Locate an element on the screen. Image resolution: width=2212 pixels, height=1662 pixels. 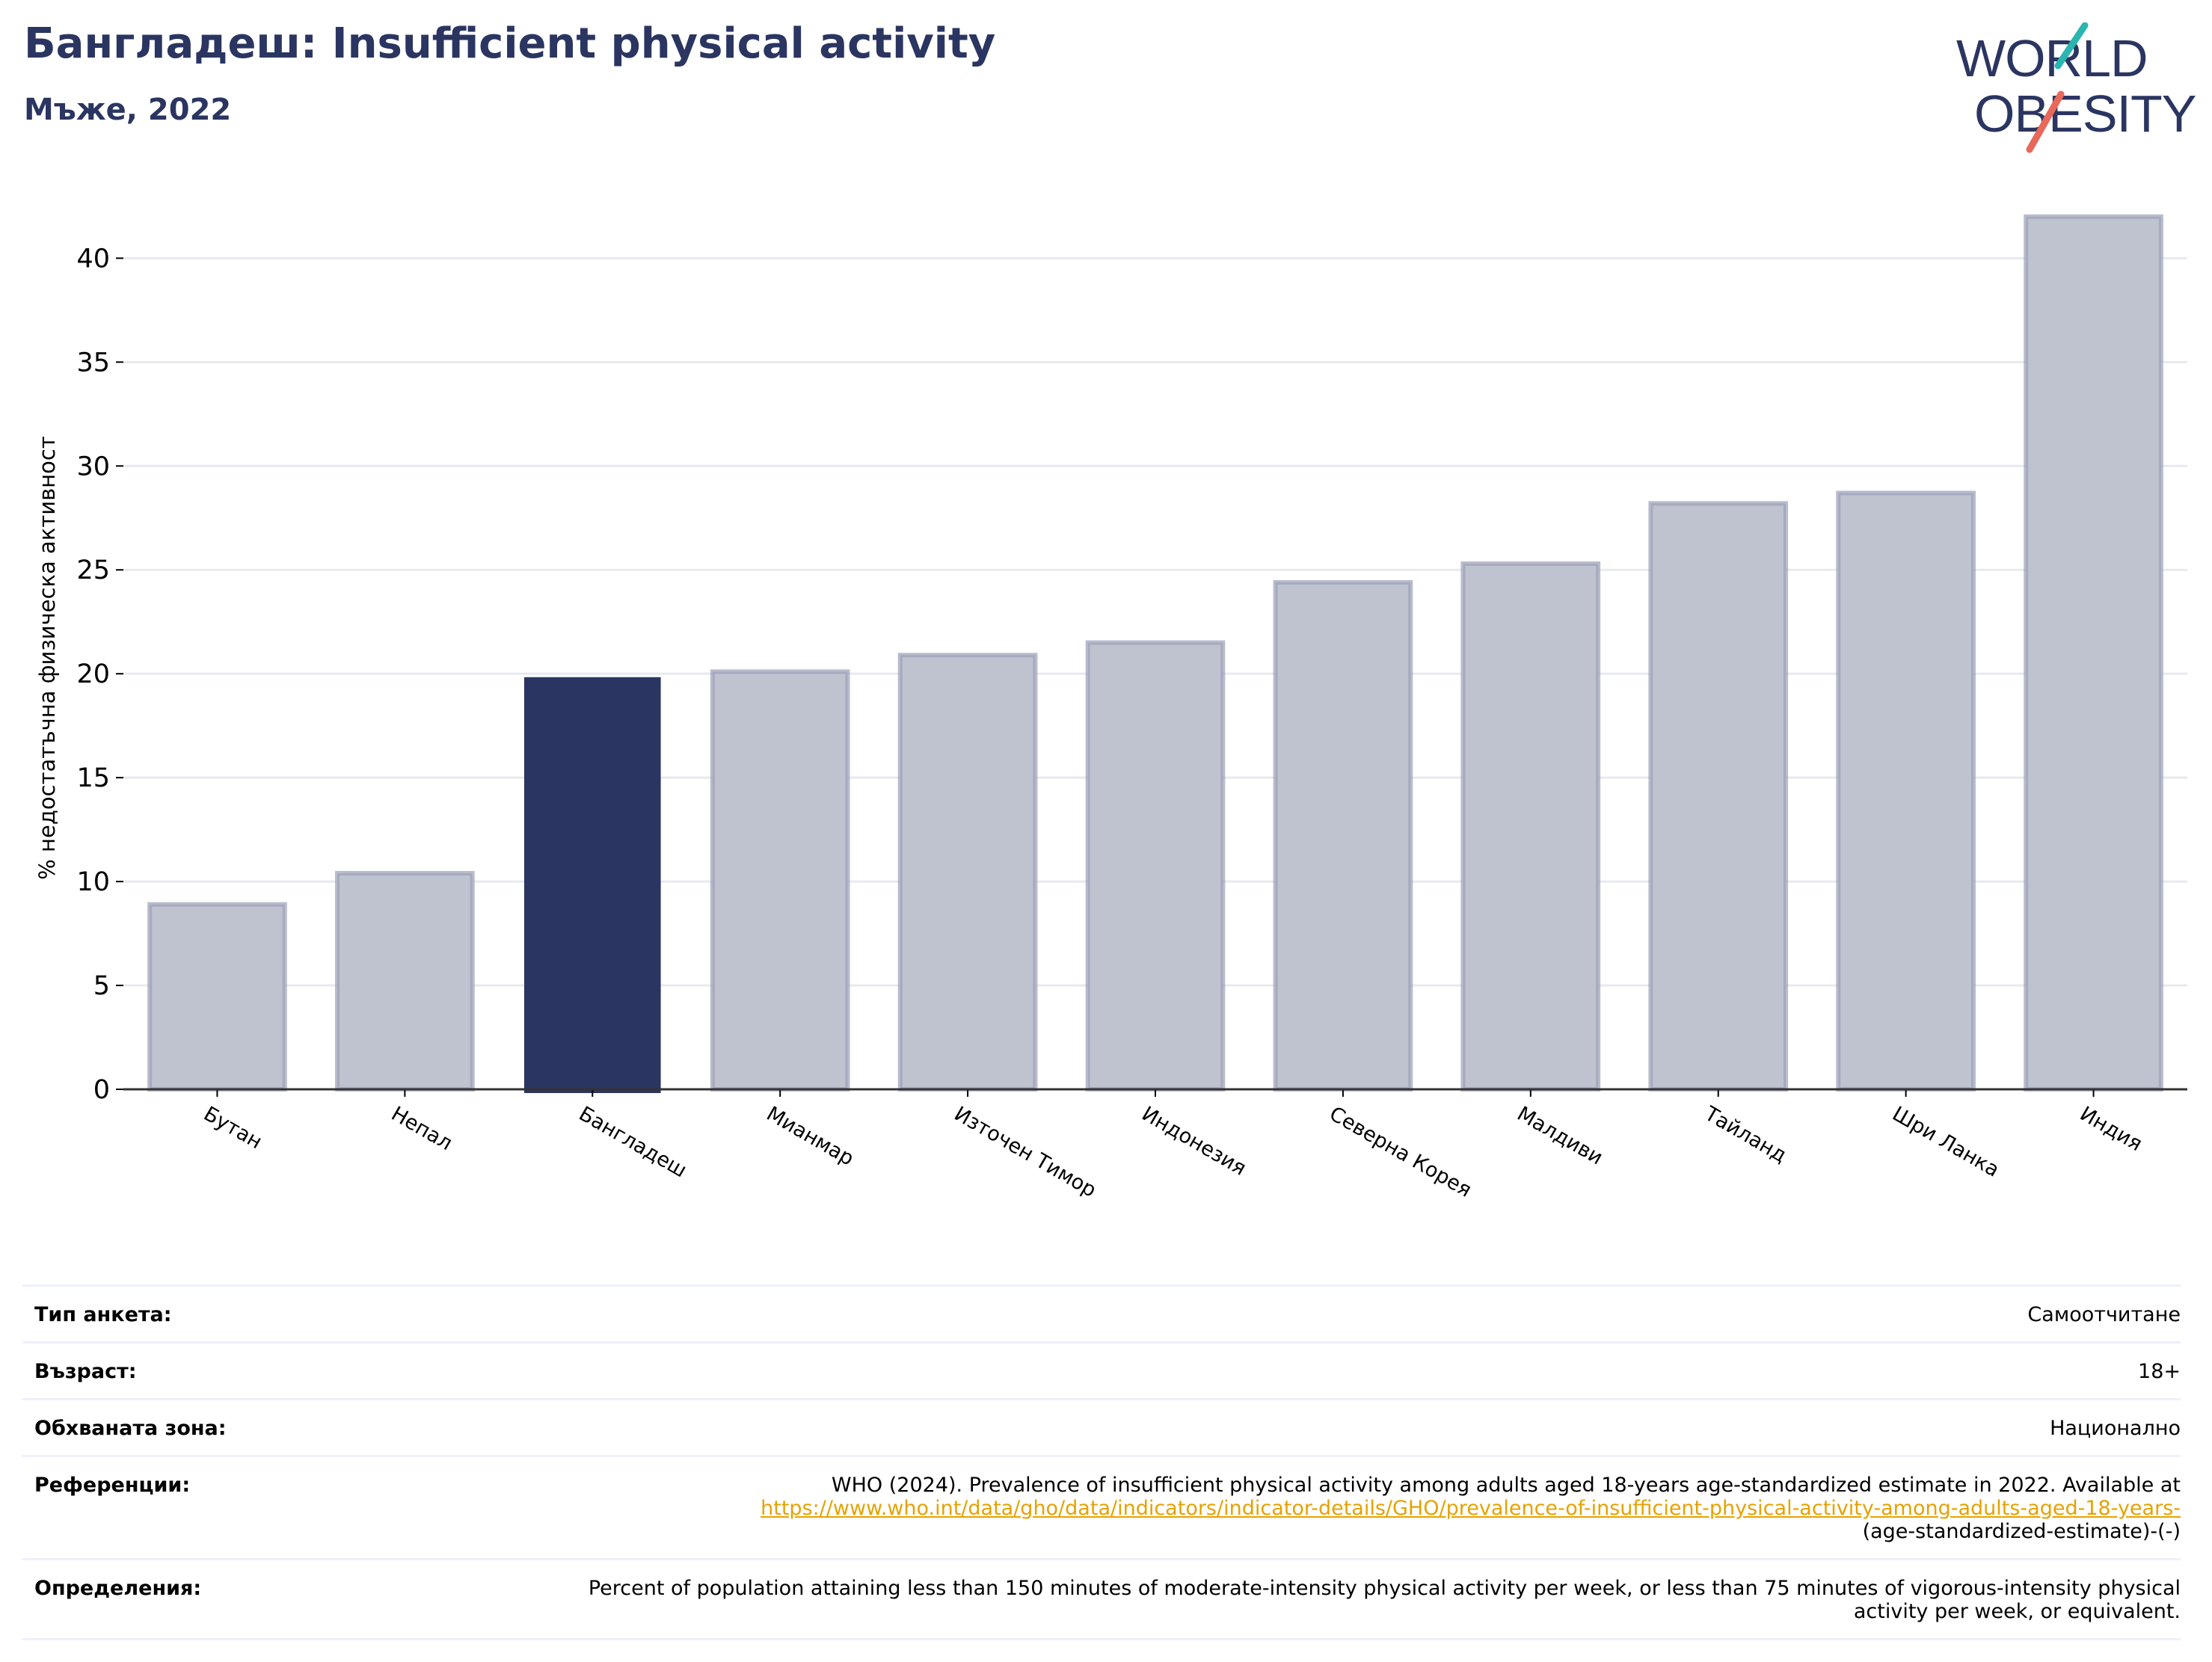
y-tick-label: 0 is located at coordinates (101, 1090).